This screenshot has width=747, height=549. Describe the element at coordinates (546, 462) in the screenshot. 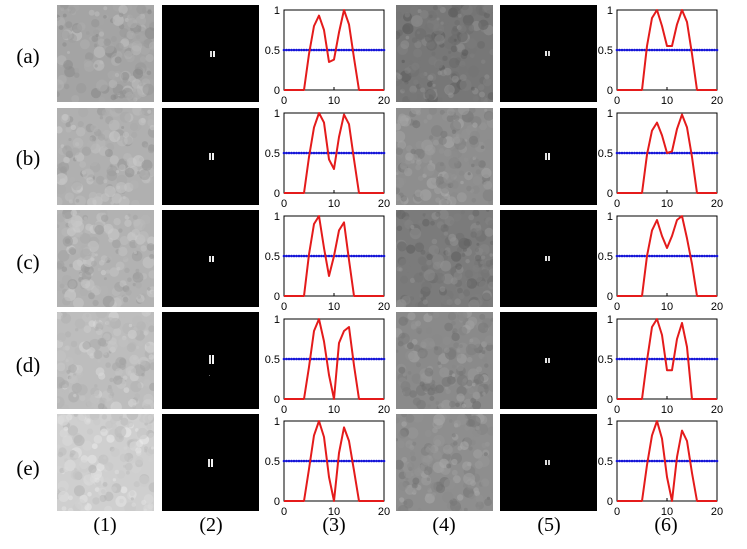

I see `spot` at that location.